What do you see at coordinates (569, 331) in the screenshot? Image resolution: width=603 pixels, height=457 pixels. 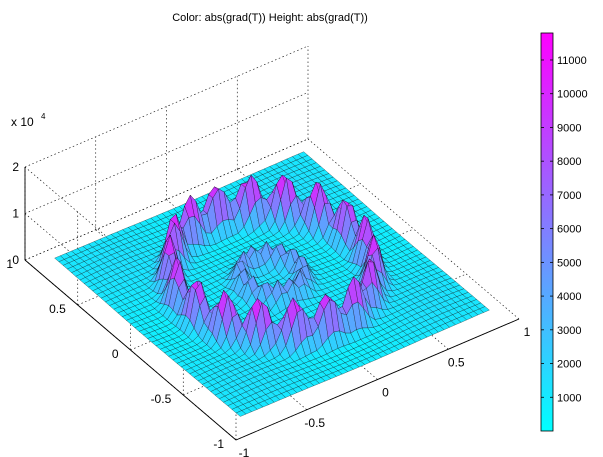 I see `colorbar-tick-label: 3000` at bounding box center [569, 331].